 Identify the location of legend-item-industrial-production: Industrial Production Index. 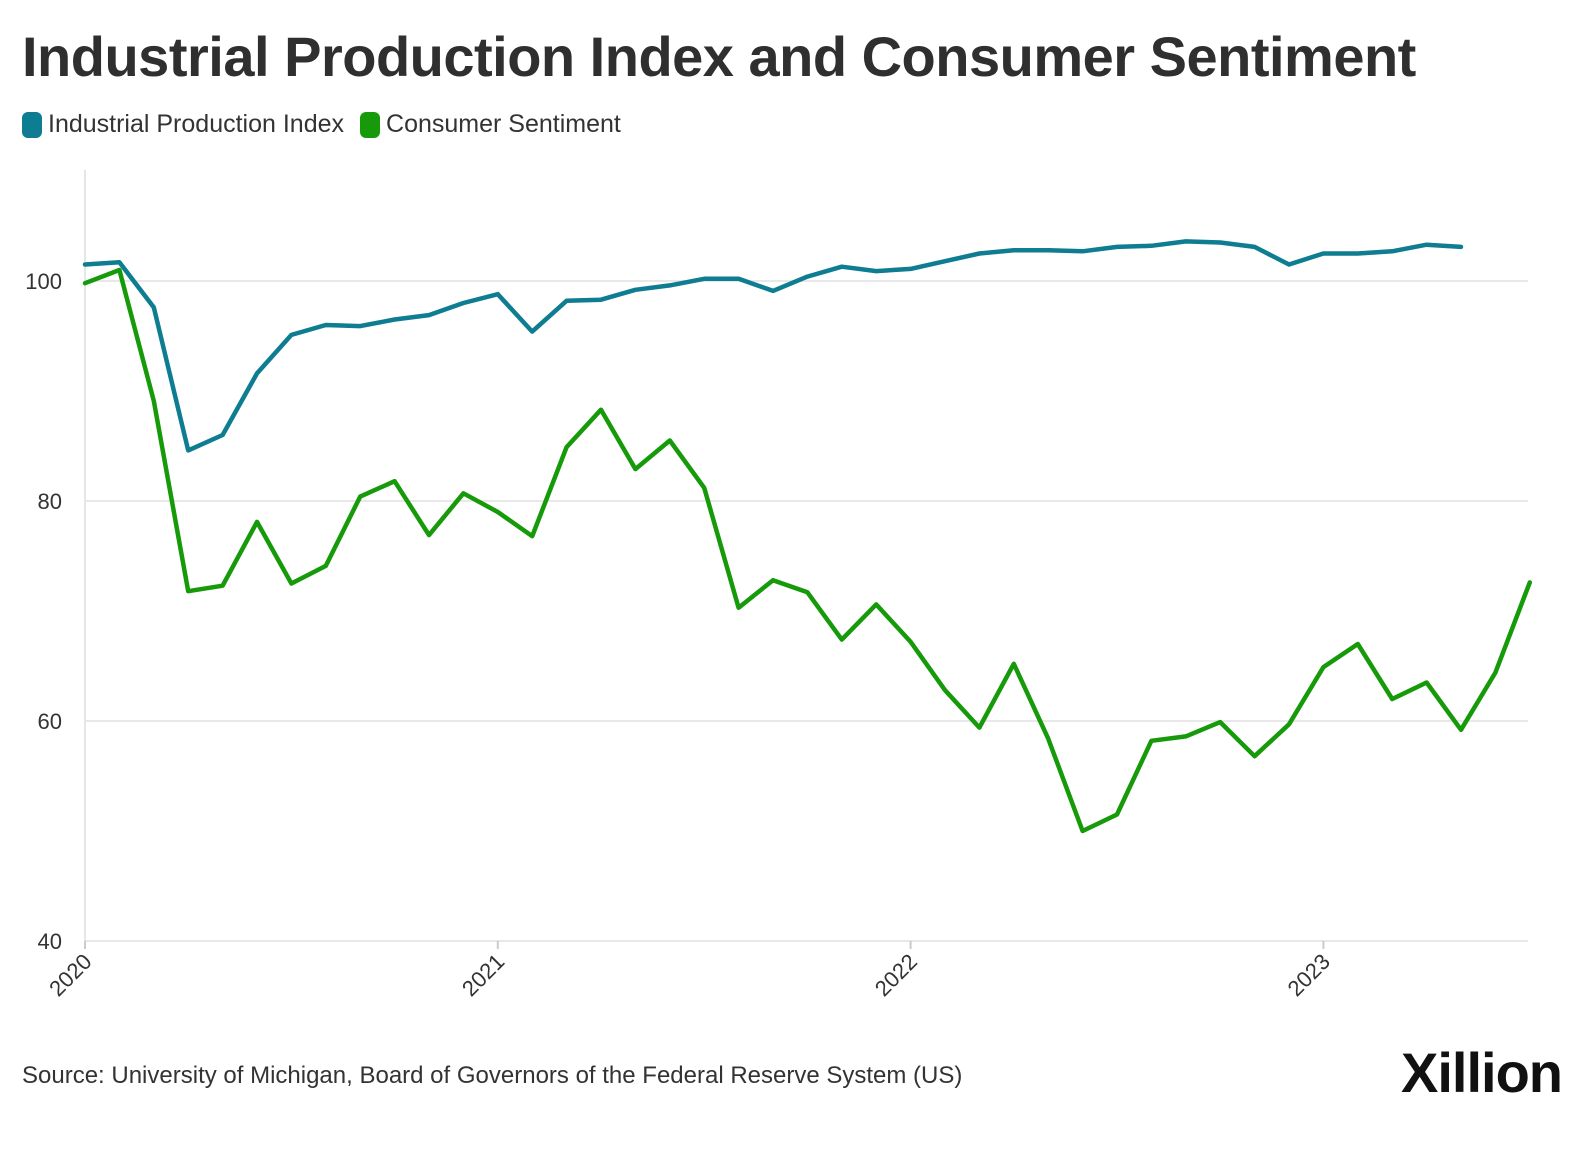
(183, 124).